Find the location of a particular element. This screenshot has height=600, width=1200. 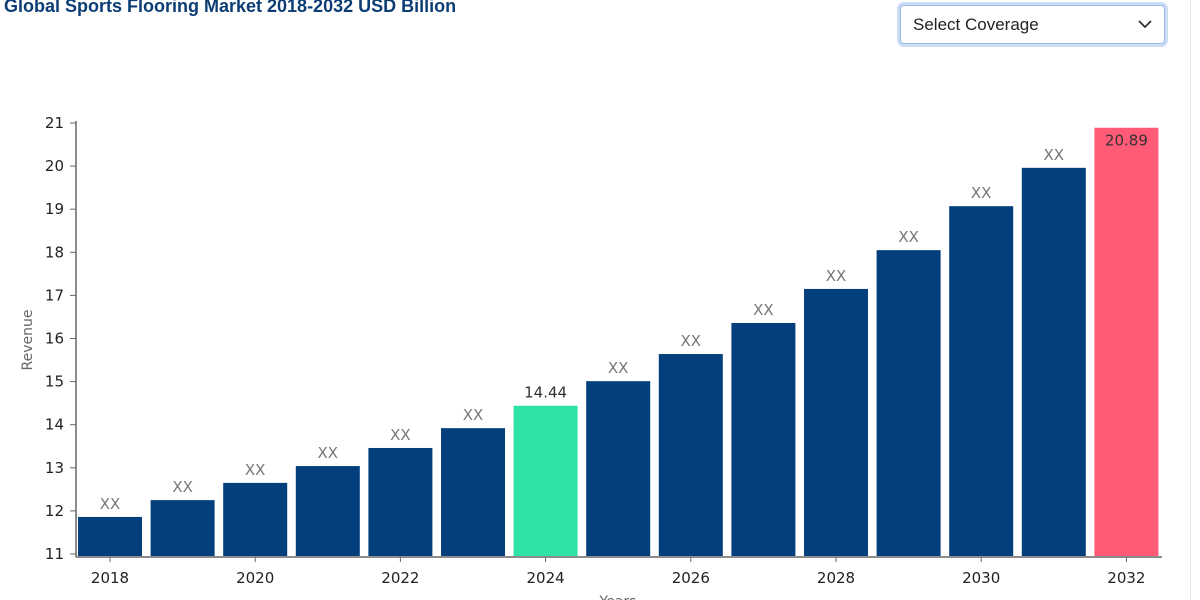

bar-2023 is located at coordinates (473, 492).